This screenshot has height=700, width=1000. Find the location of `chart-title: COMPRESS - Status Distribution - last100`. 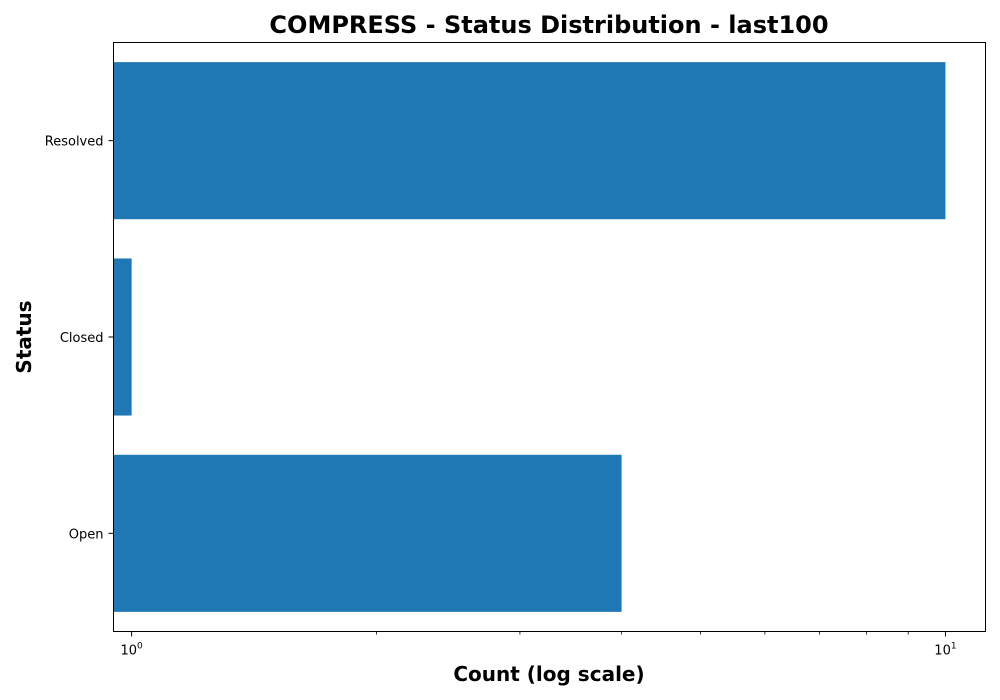

chart-title: COMPRESS - Status Distribution - last100 is located at coordinates (548, 25).